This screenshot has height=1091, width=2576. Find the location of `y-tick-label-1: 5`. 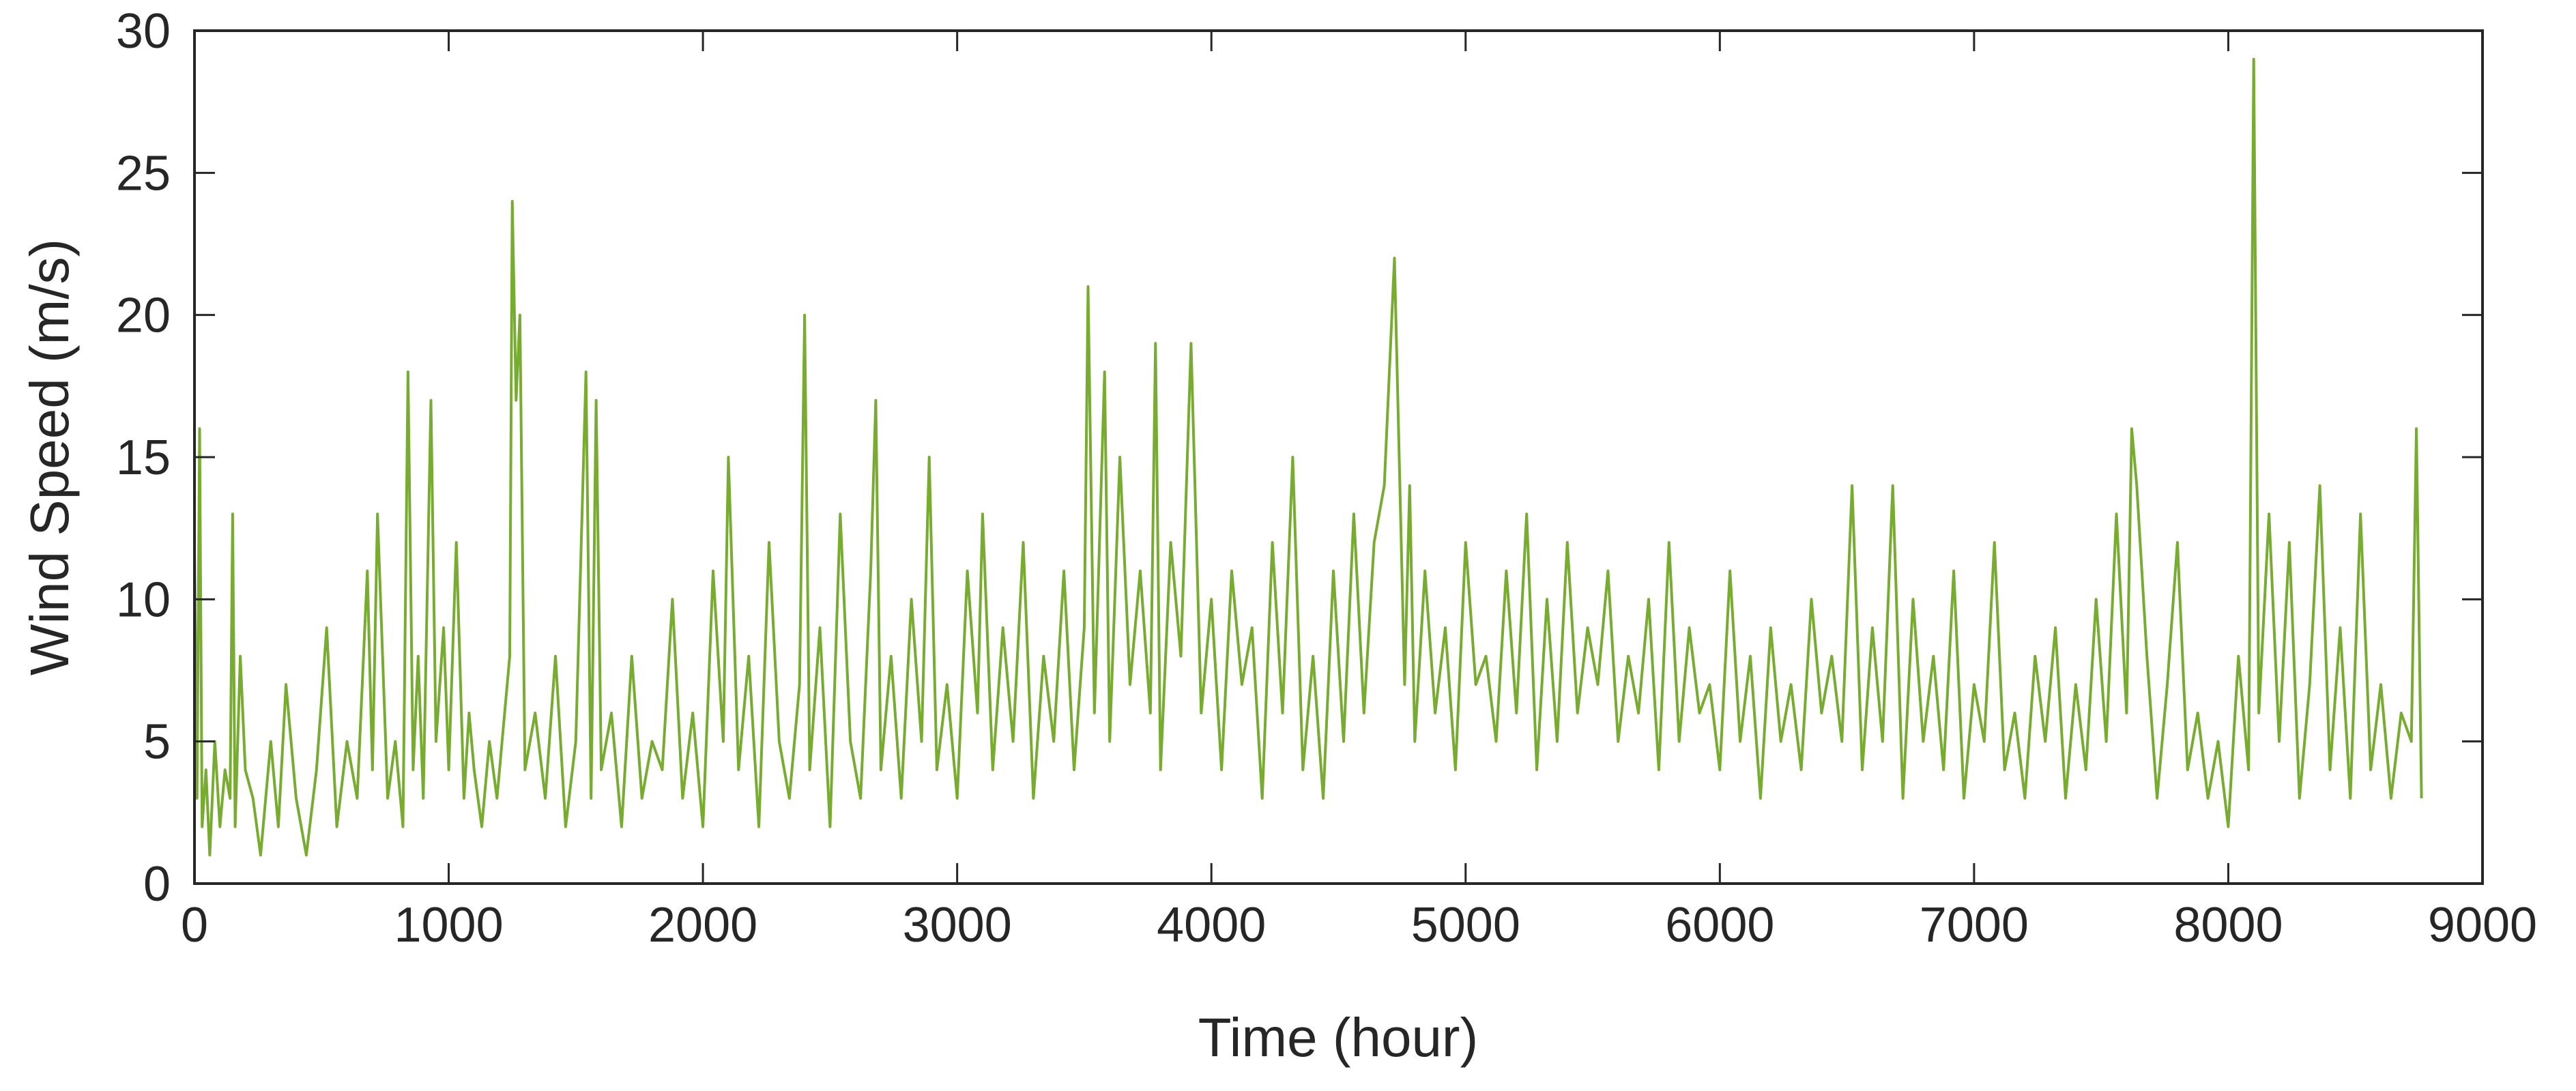

y-tick-label-1: 5 is located at coordinates (157, 742).